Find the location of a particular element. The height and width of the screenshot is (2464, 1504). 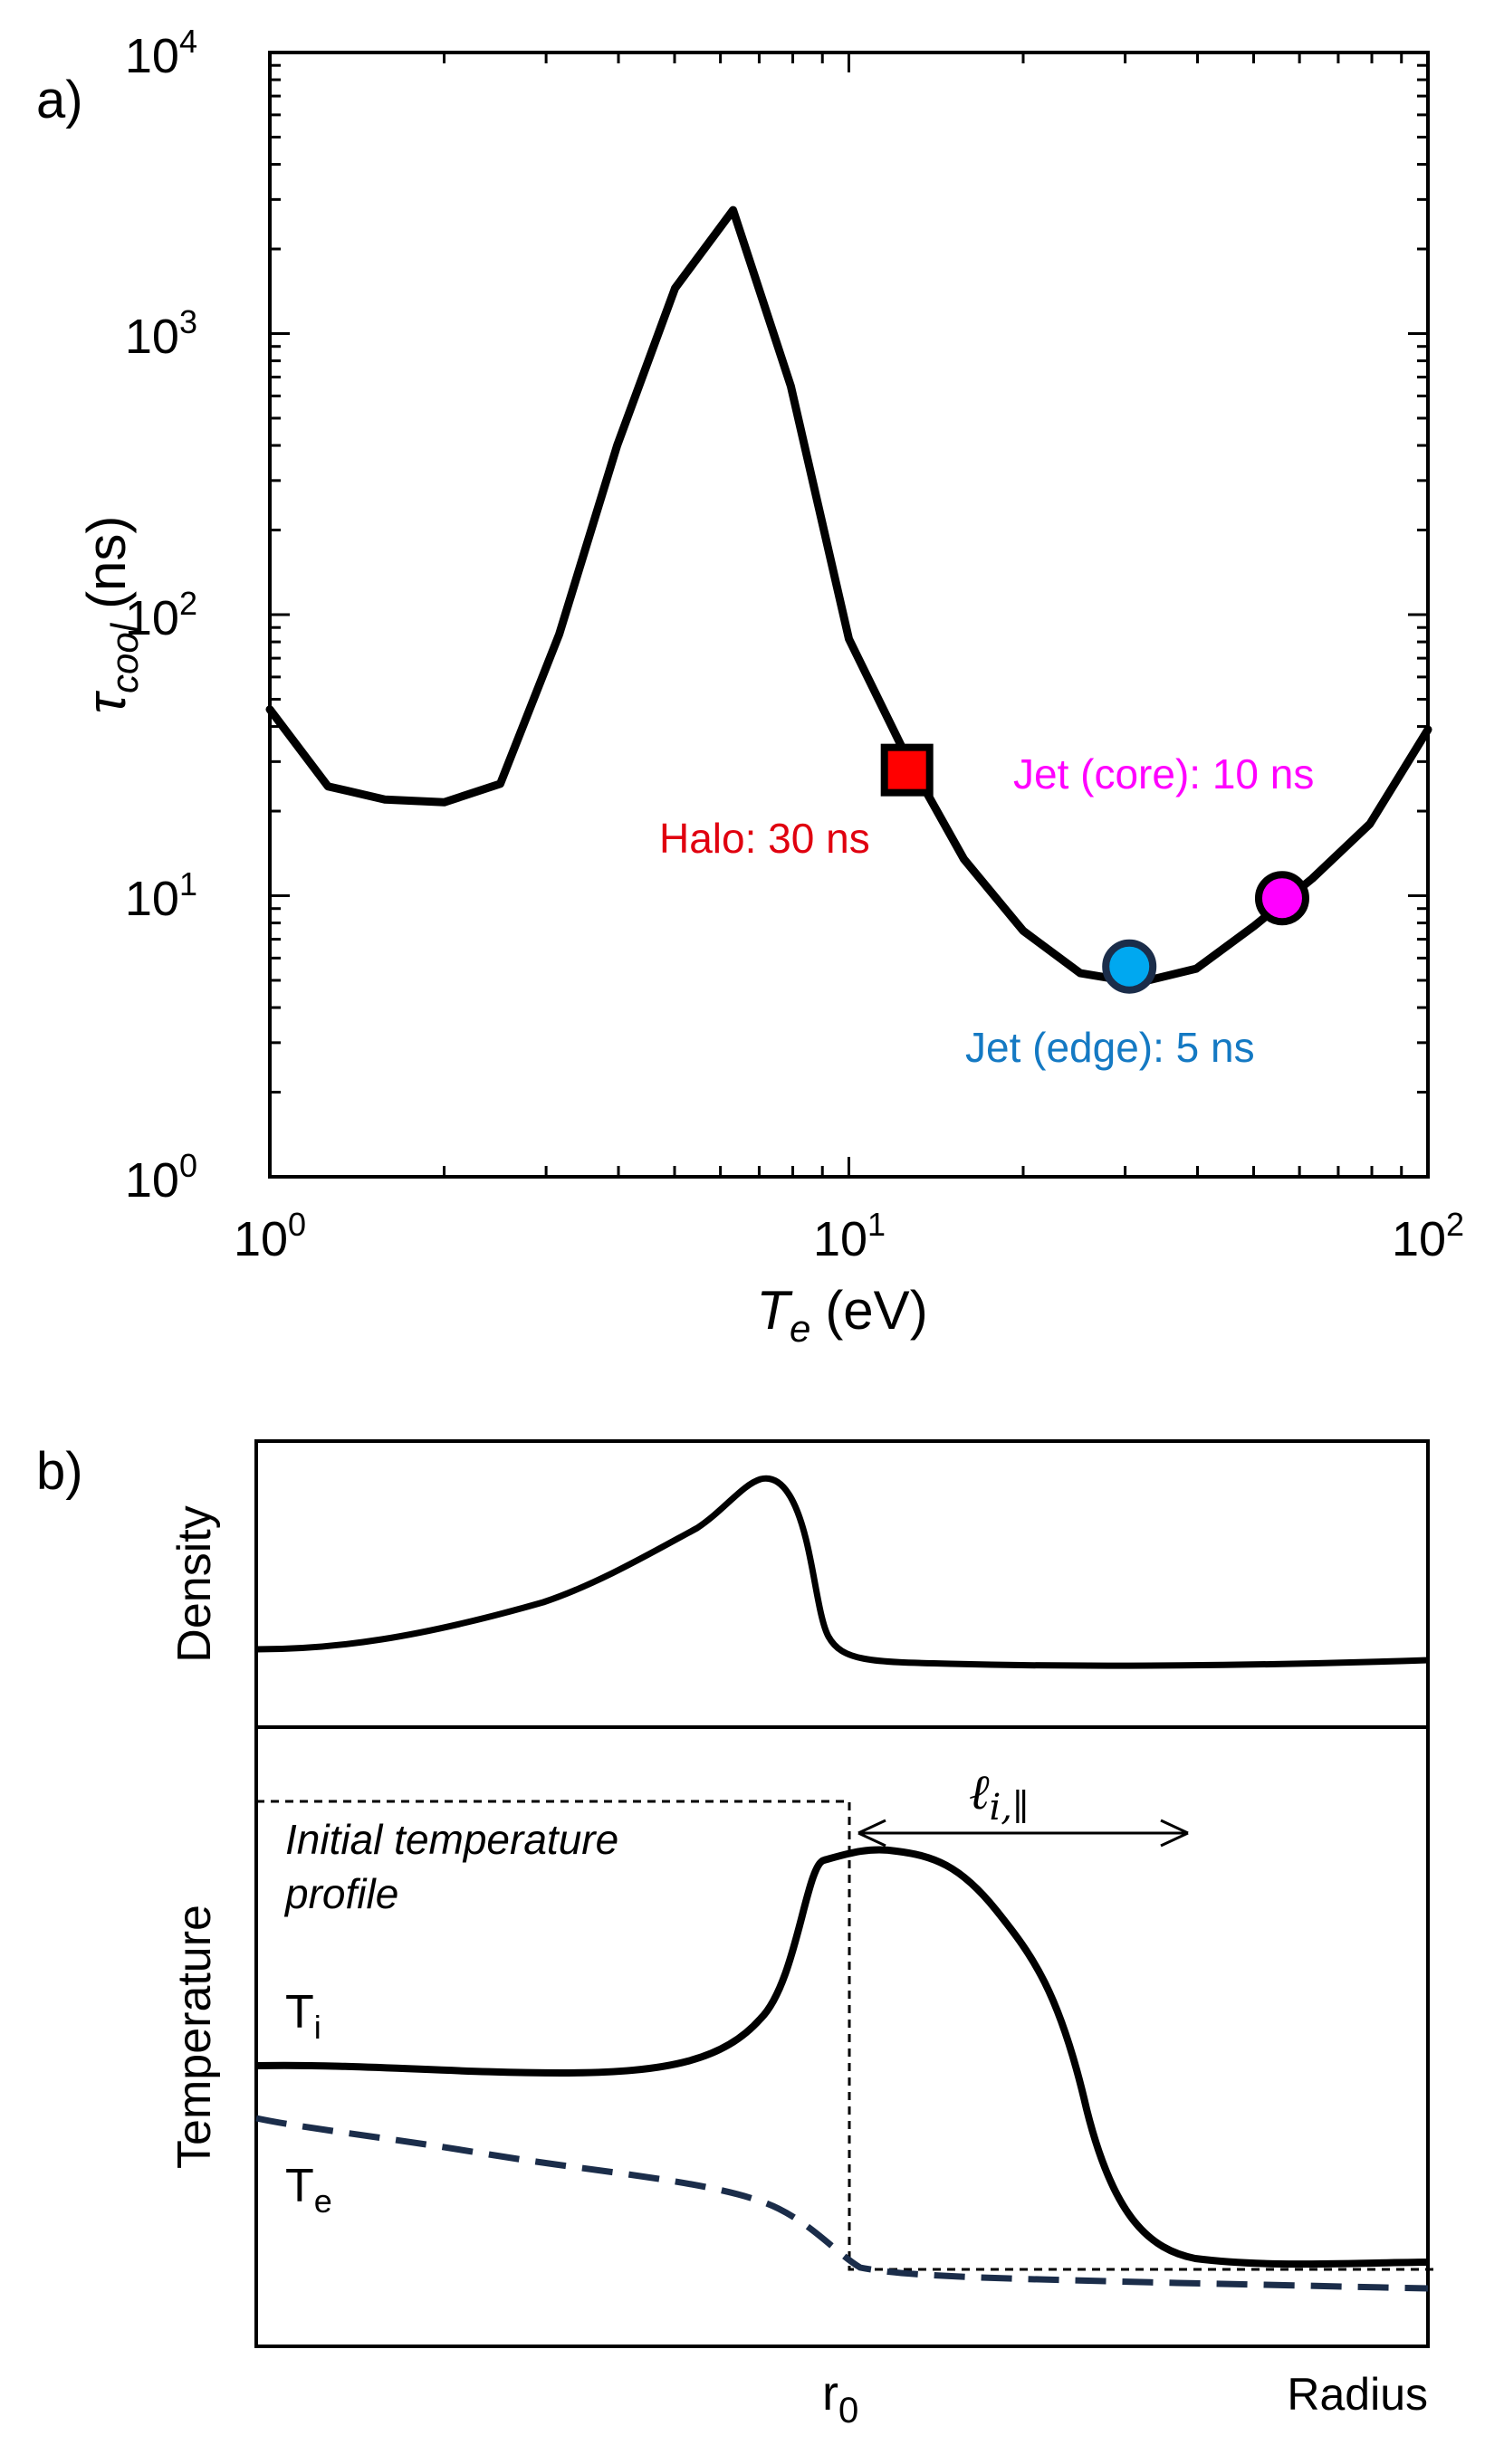

panel-a-label: a) is located at coordinates (60, 100).